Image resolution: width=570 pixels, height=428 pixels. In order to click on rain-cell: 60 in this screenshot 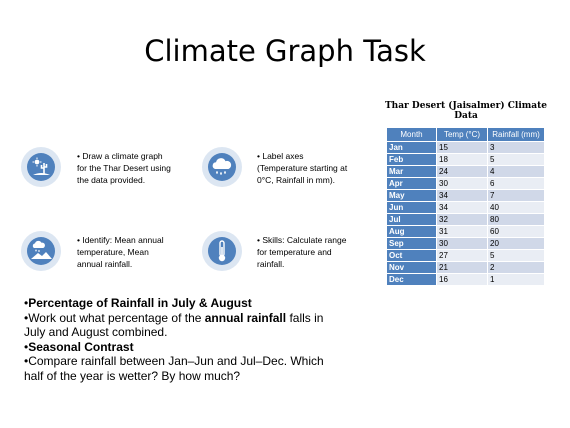, I will do `click(516, 231)`.